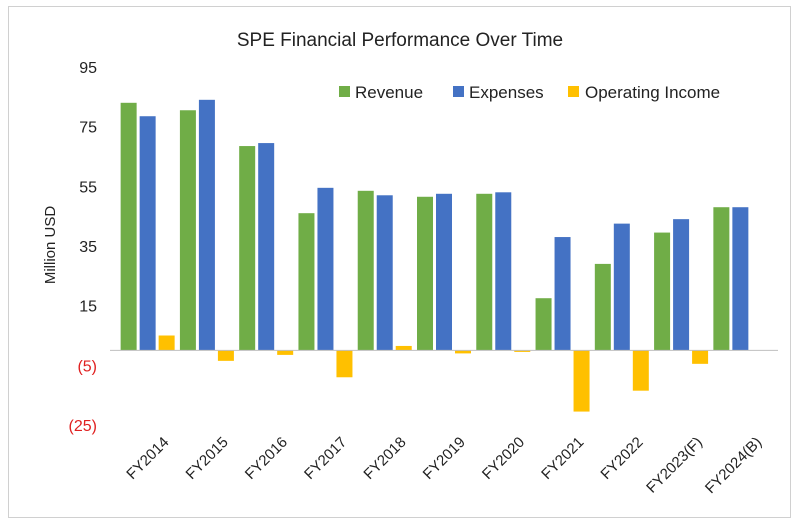  I want to click on x-tick-label: FY2014, so click(147, 458).